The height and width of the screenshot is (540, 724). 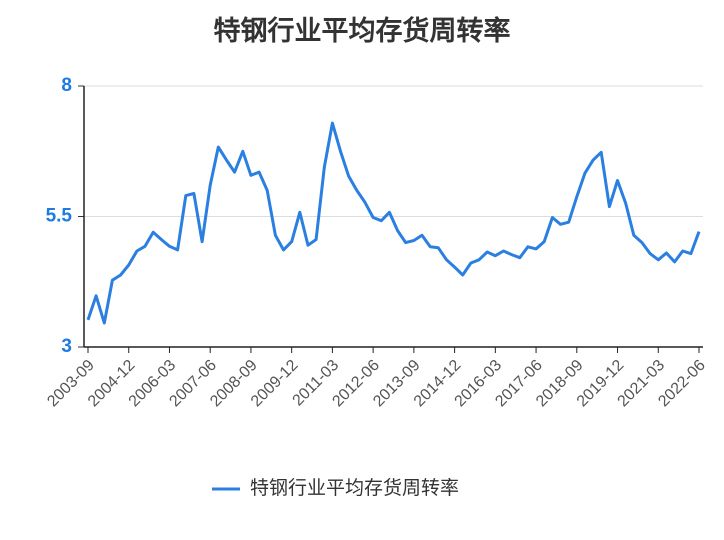 What do you see at coordinates (362, 30) in the screenshot?
I see `chart-title: 特钢行业平均存货周转率` at bounding box center [362, 30].